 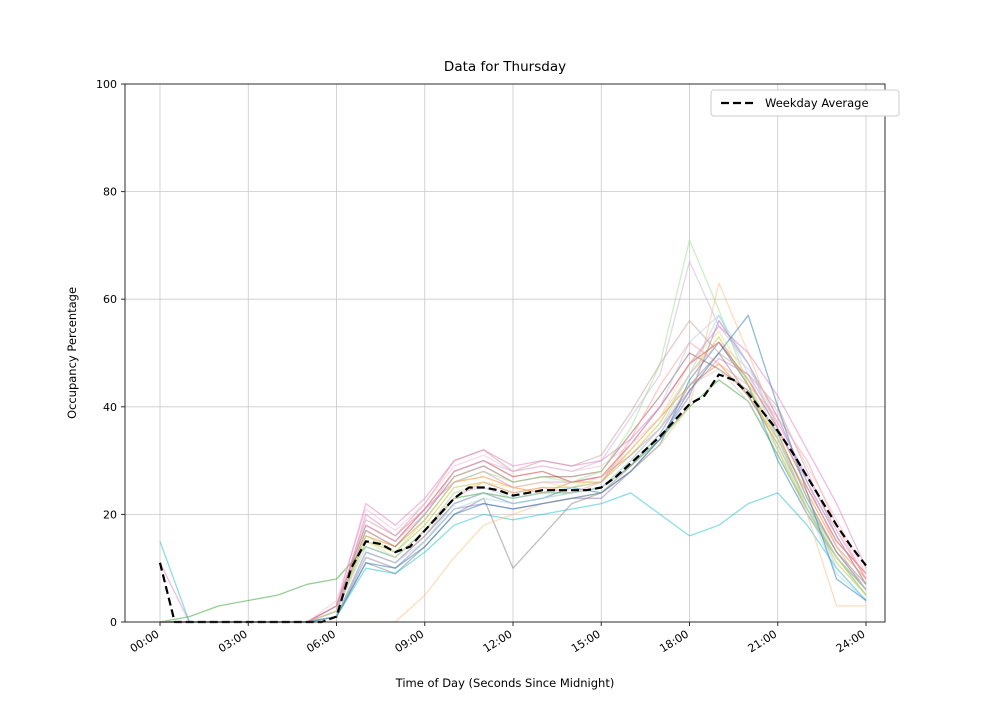 What do you see at coordinates (110, 192) in the screenshot?
I see `y-tick-label: 80` at bounding box center [110, 192].